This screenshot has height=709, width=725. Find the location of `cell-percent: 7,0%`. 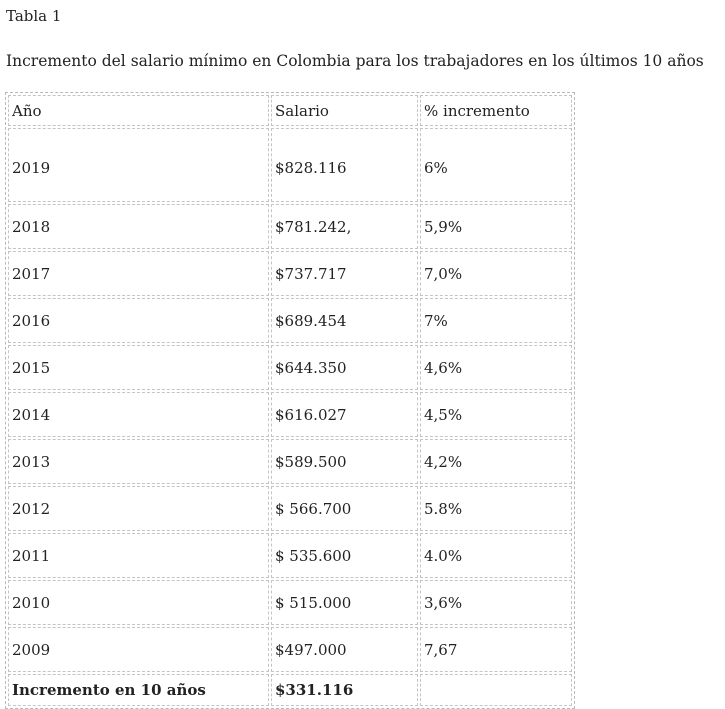

cell-percent: 7,0% is located at coordinates (496, 273).